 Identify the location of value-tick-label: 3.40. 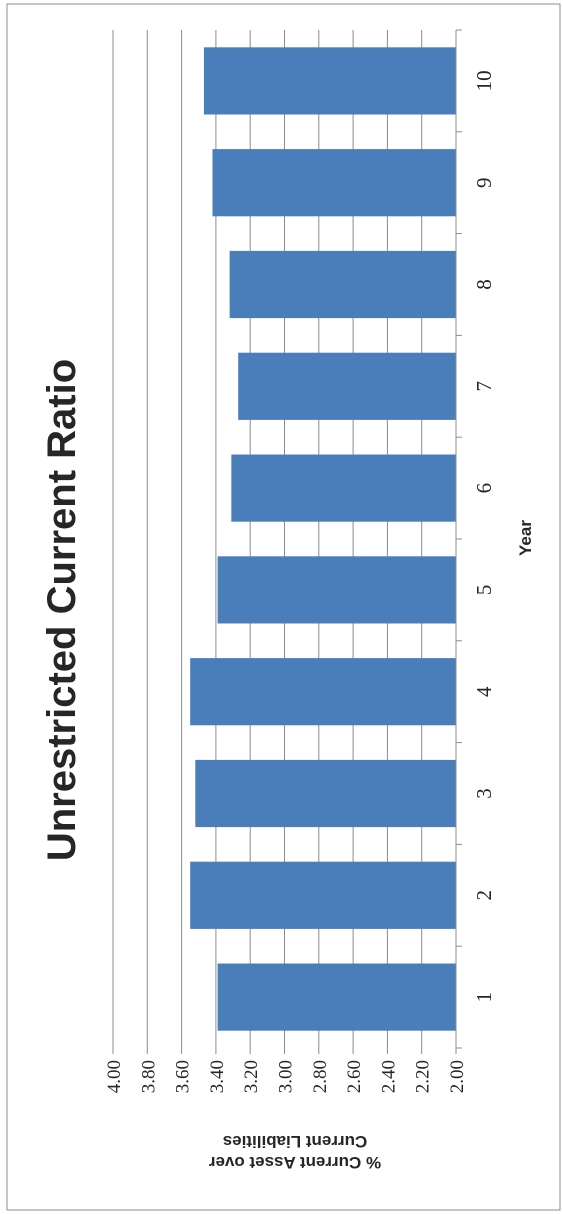
(217, 1076).